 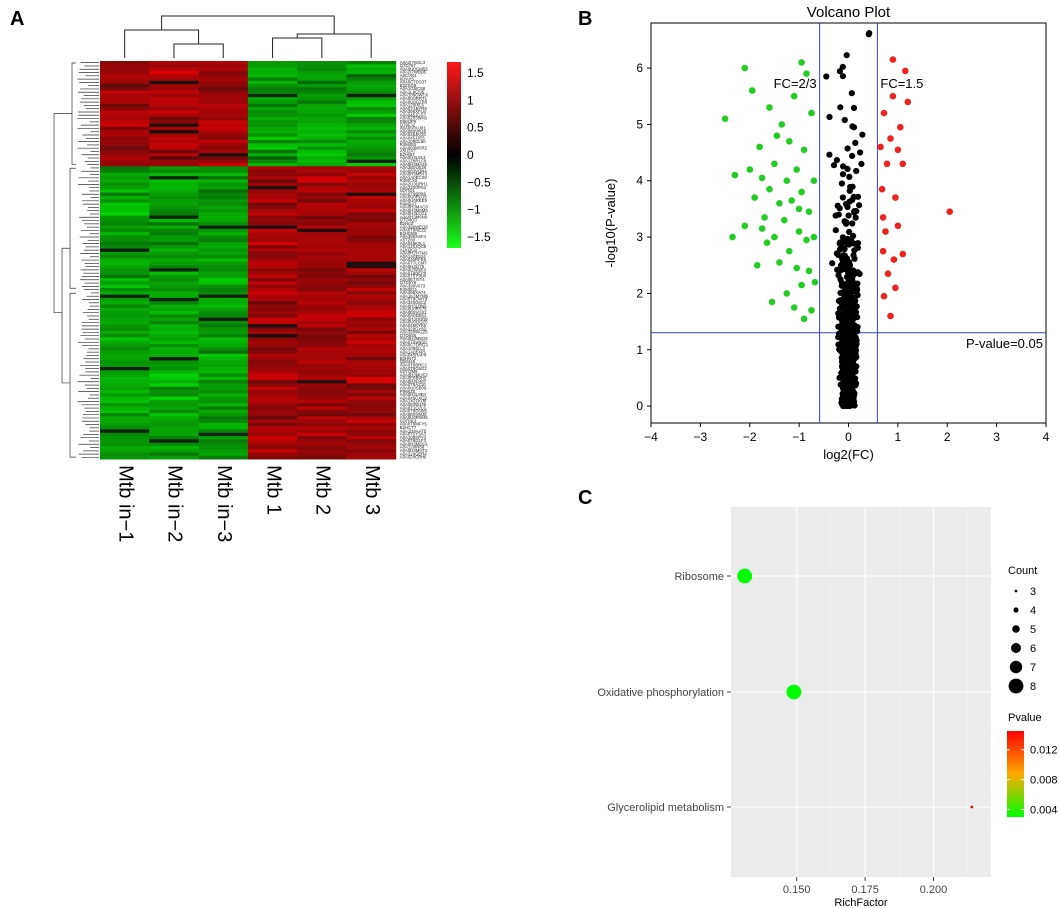 What do you see at coordinates (806, 240) in the screenshot?
I see `volcano-point-down` at bounding box center [806, 240].